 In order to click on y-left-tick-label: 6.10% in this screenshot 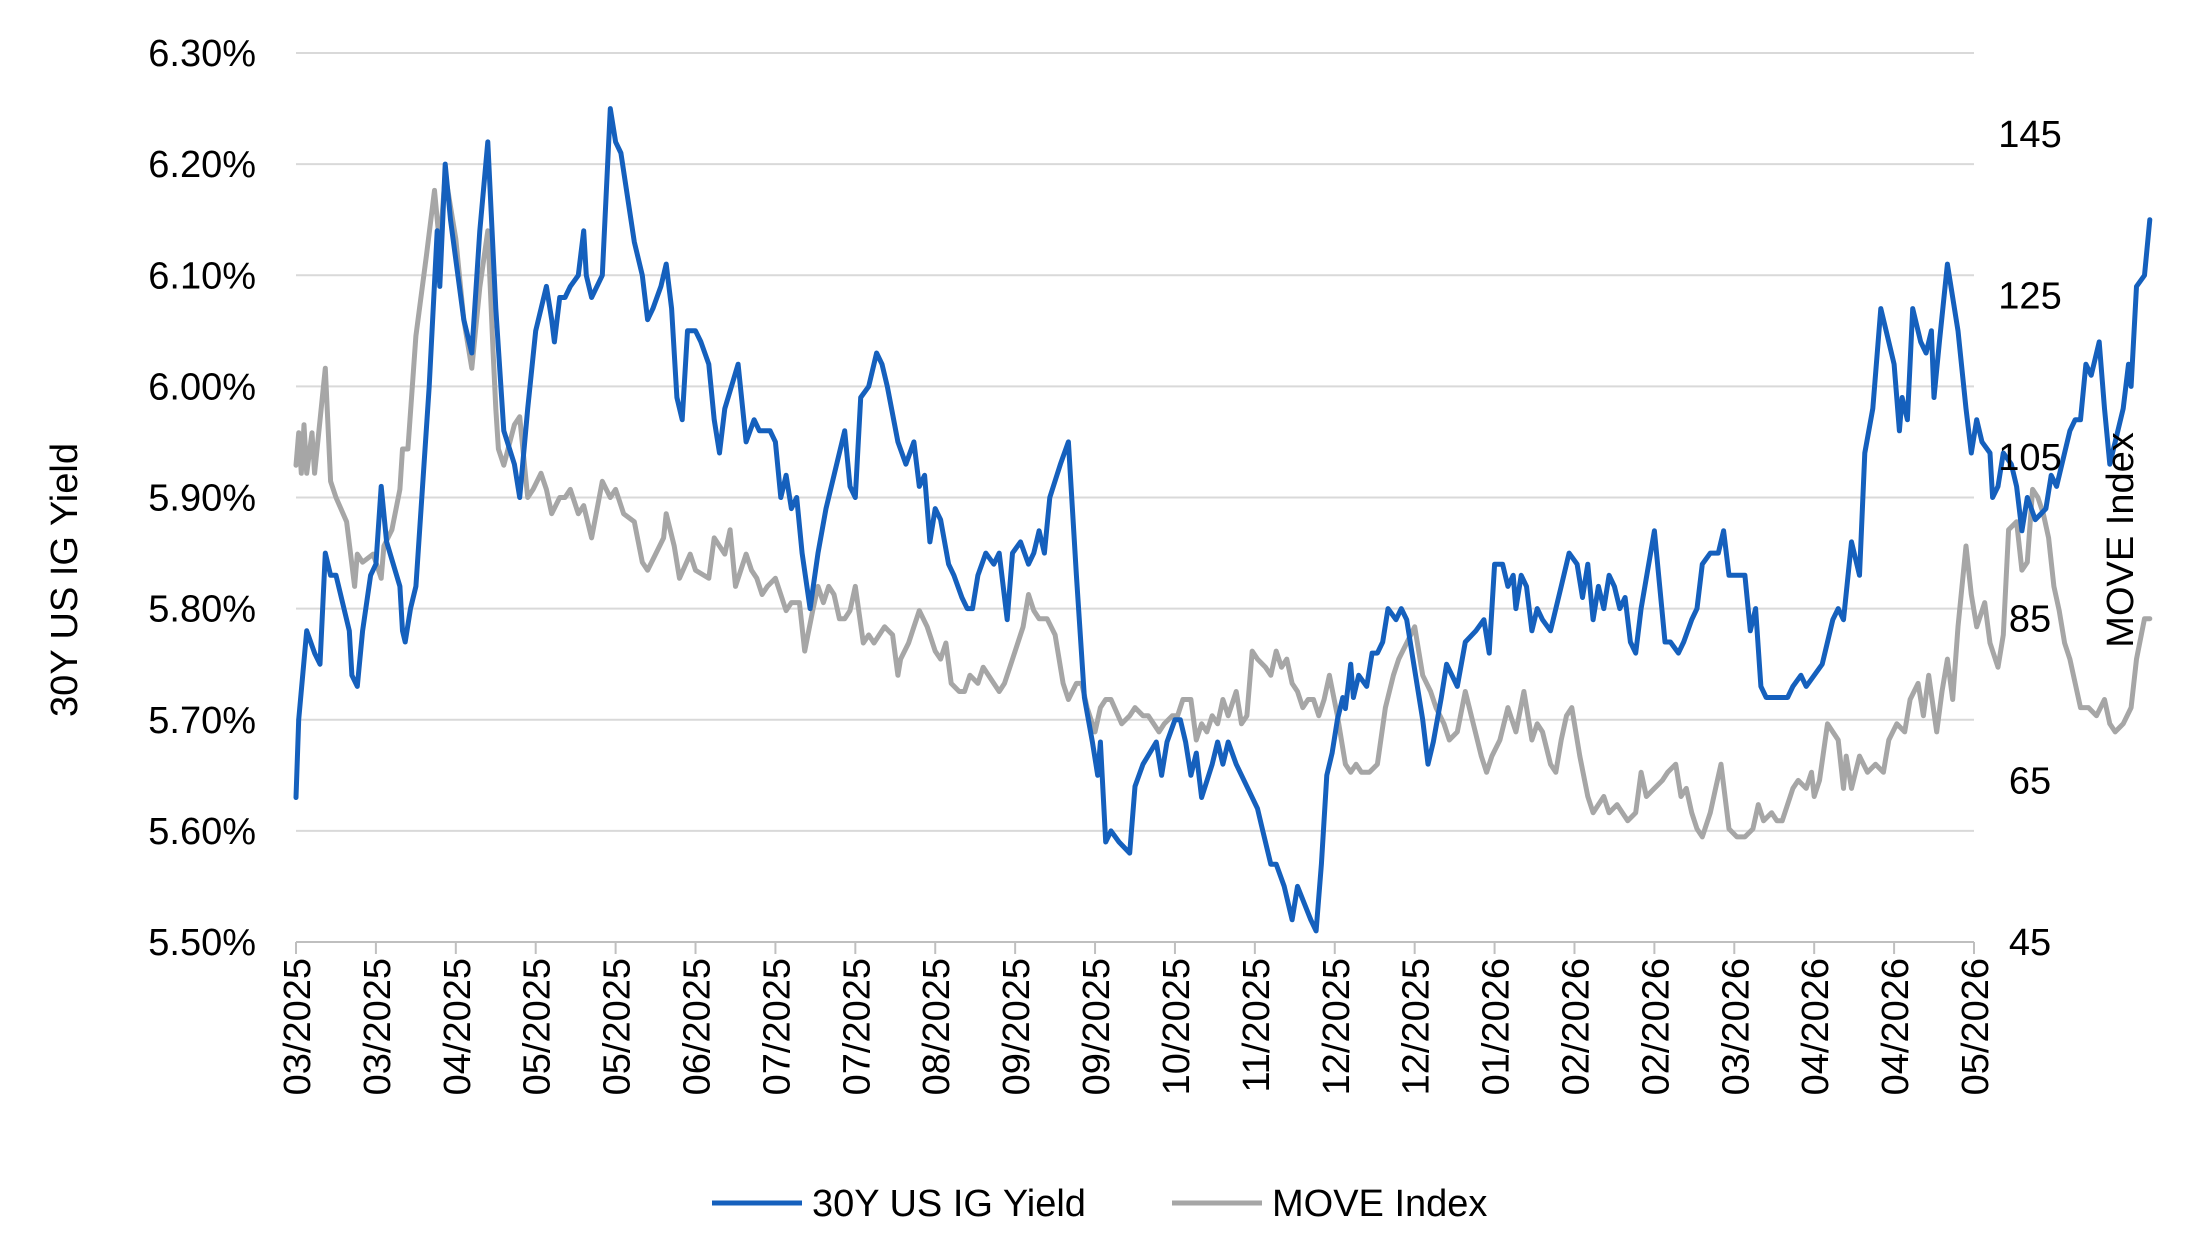, I will do `click(202, 276)`.